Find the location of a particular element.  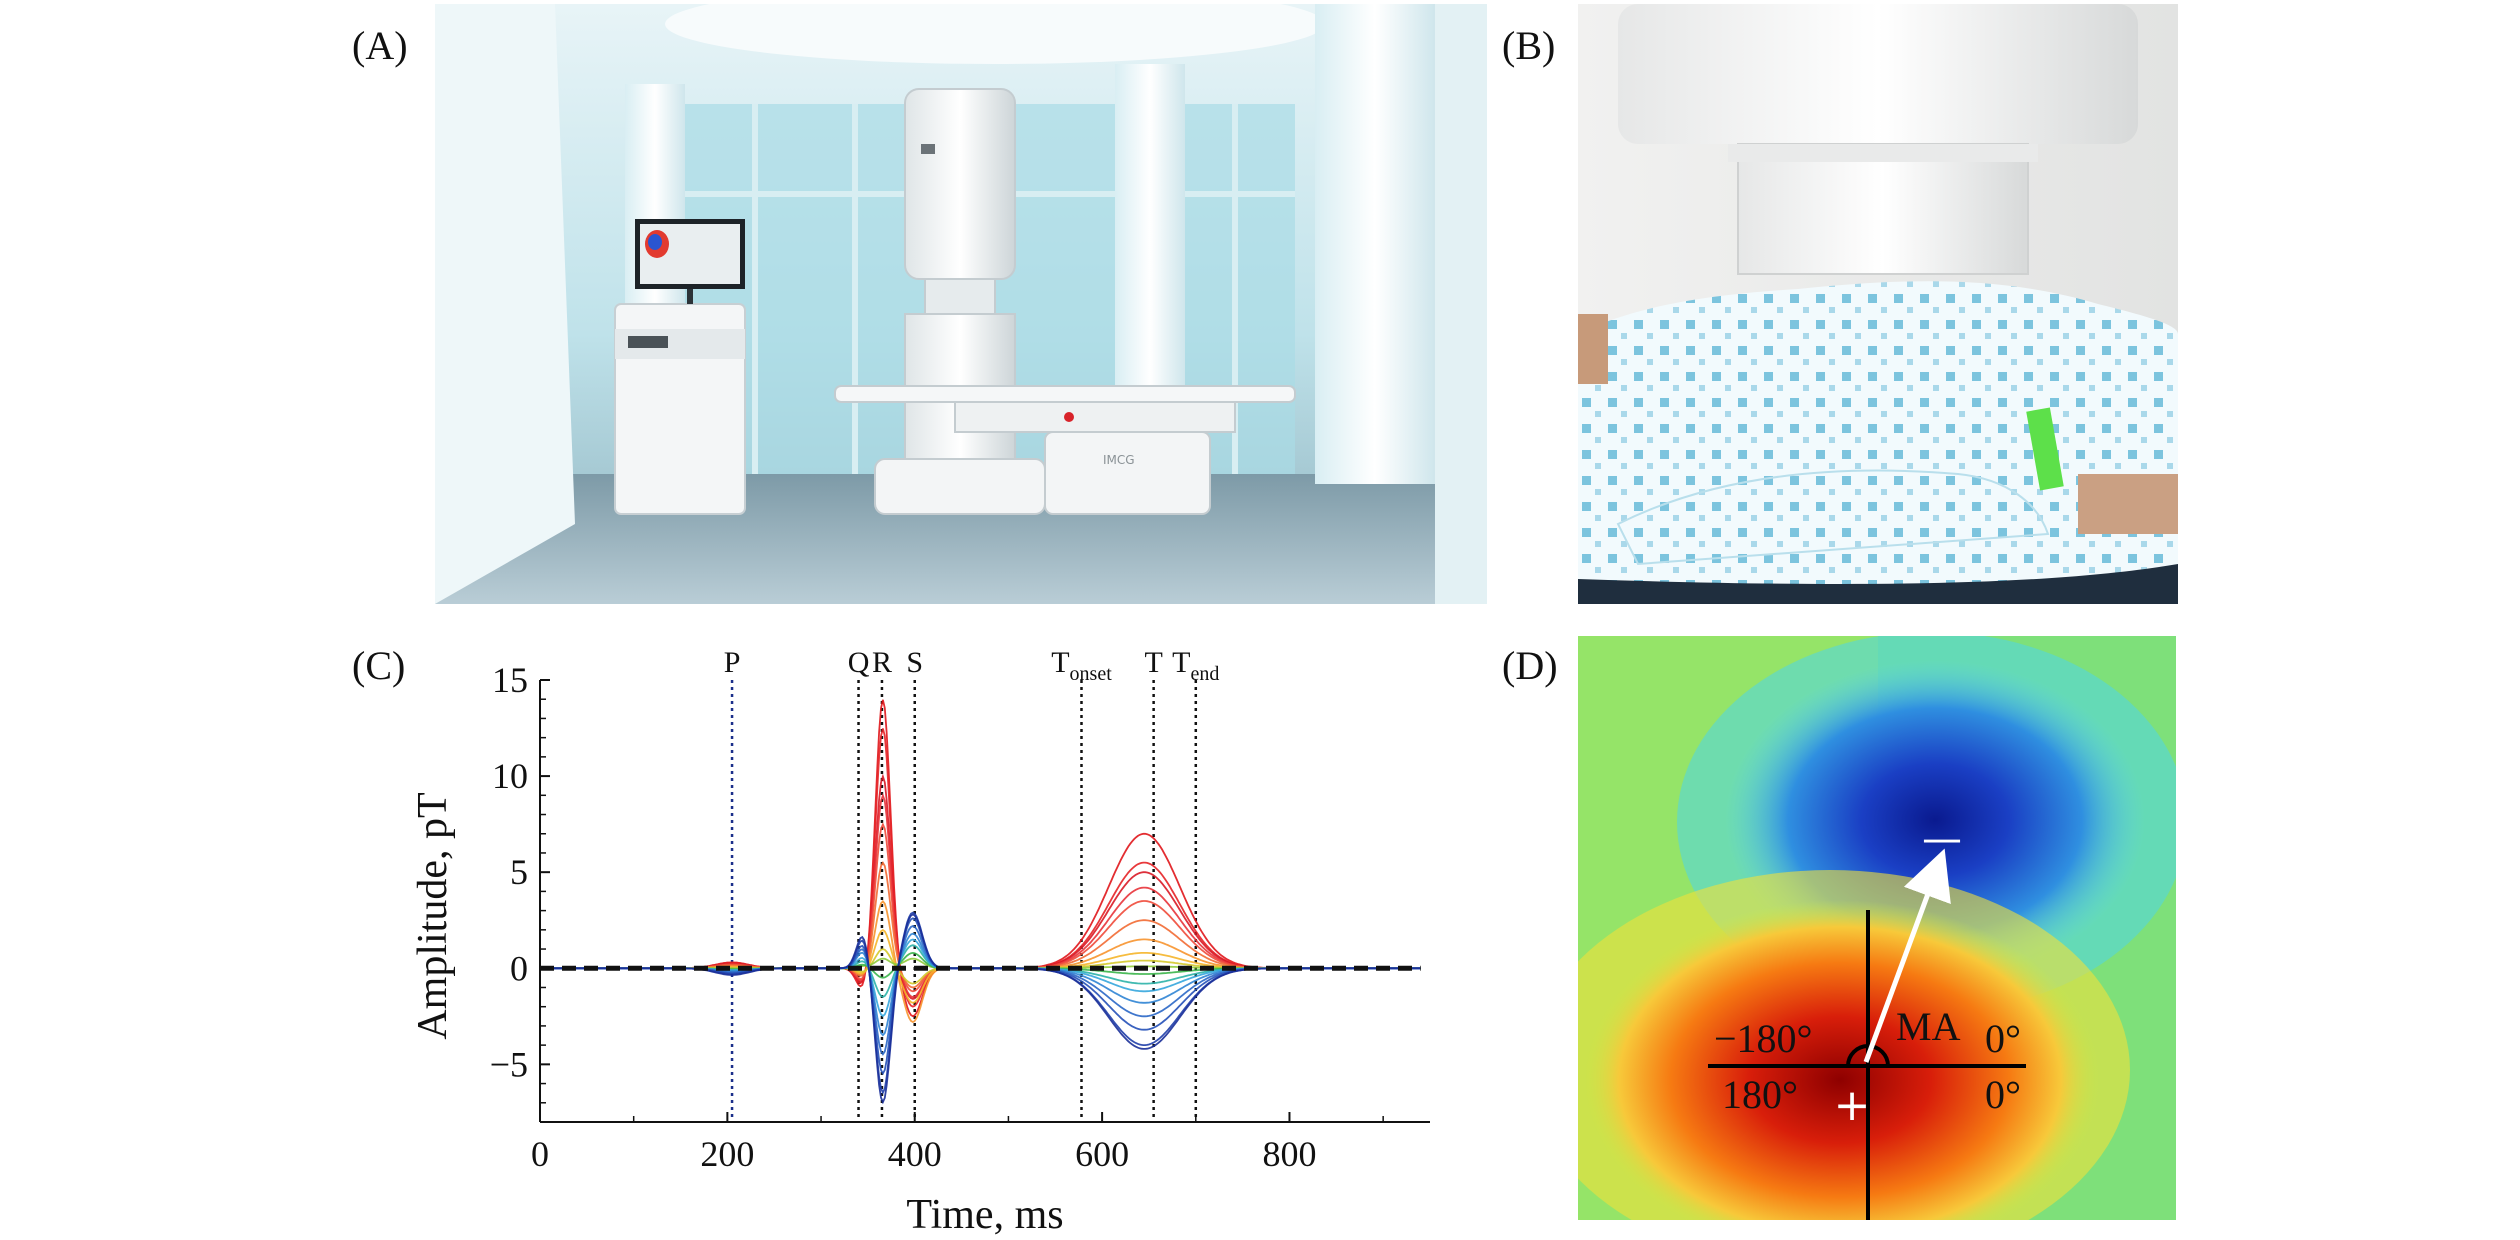

angle-label-180: 180° is located at coordinates (1760, 1094).